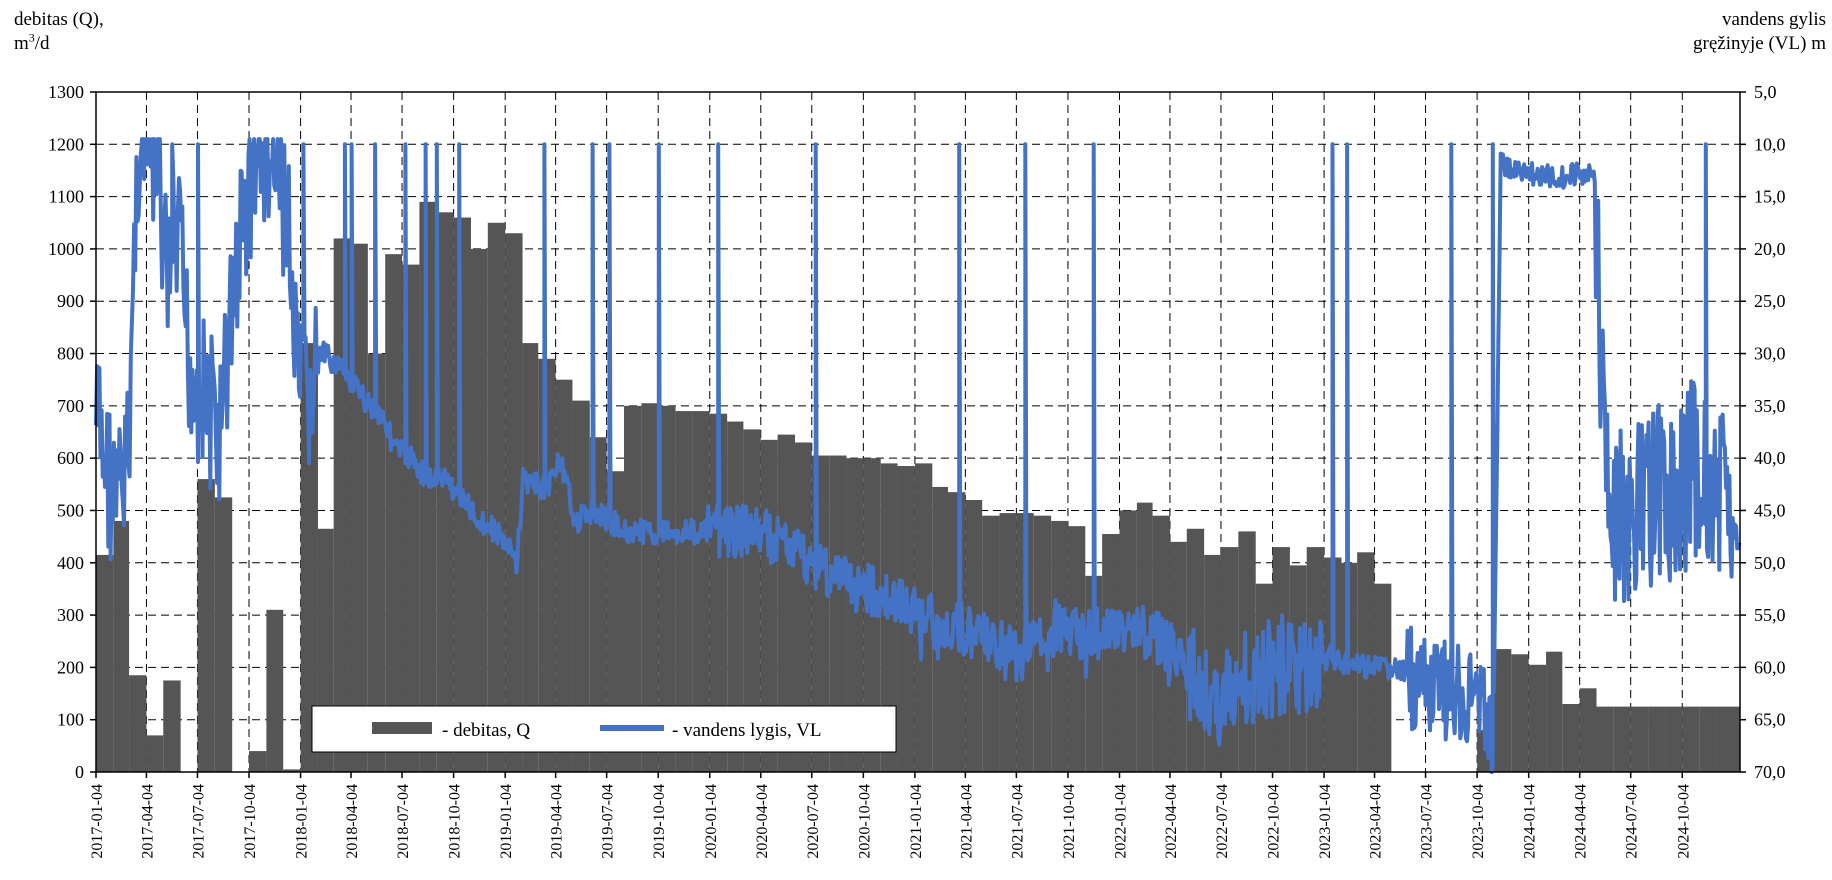  Describe the element at coordinates (1325, 821) in the screenshot. I see `x-tick-label: 2023-01-04` at that location.